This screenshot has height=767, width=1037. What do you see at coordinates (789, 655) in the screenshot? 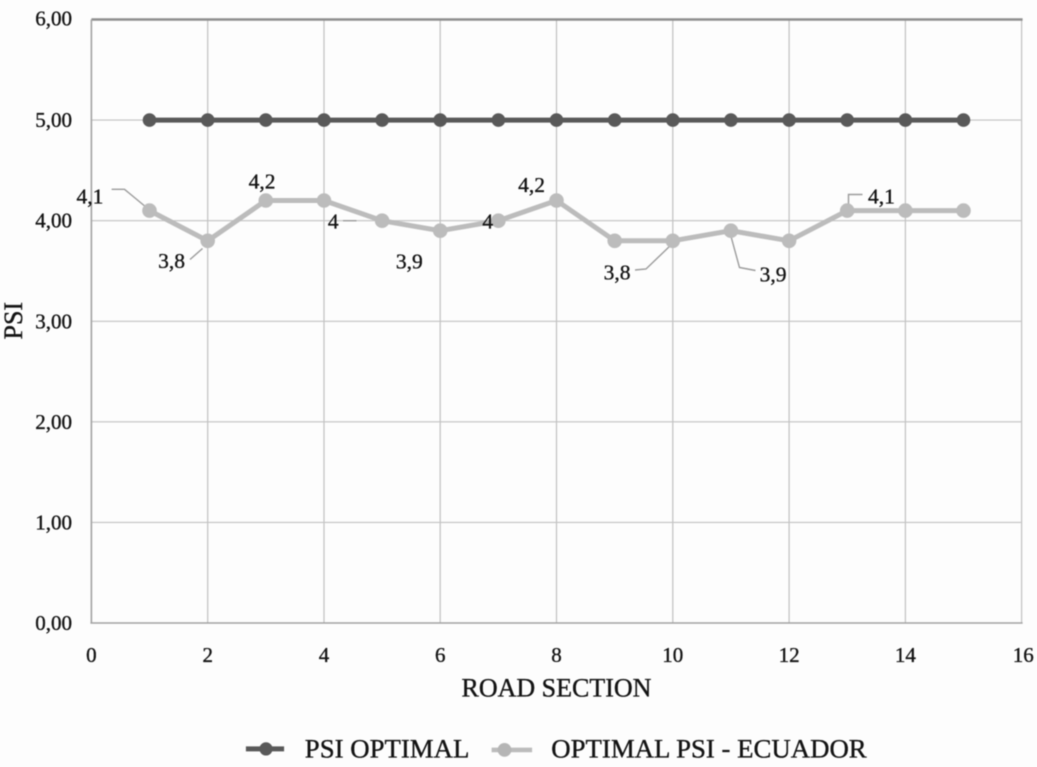
I see `svg-text: 12` at bounding box center [789, 655].